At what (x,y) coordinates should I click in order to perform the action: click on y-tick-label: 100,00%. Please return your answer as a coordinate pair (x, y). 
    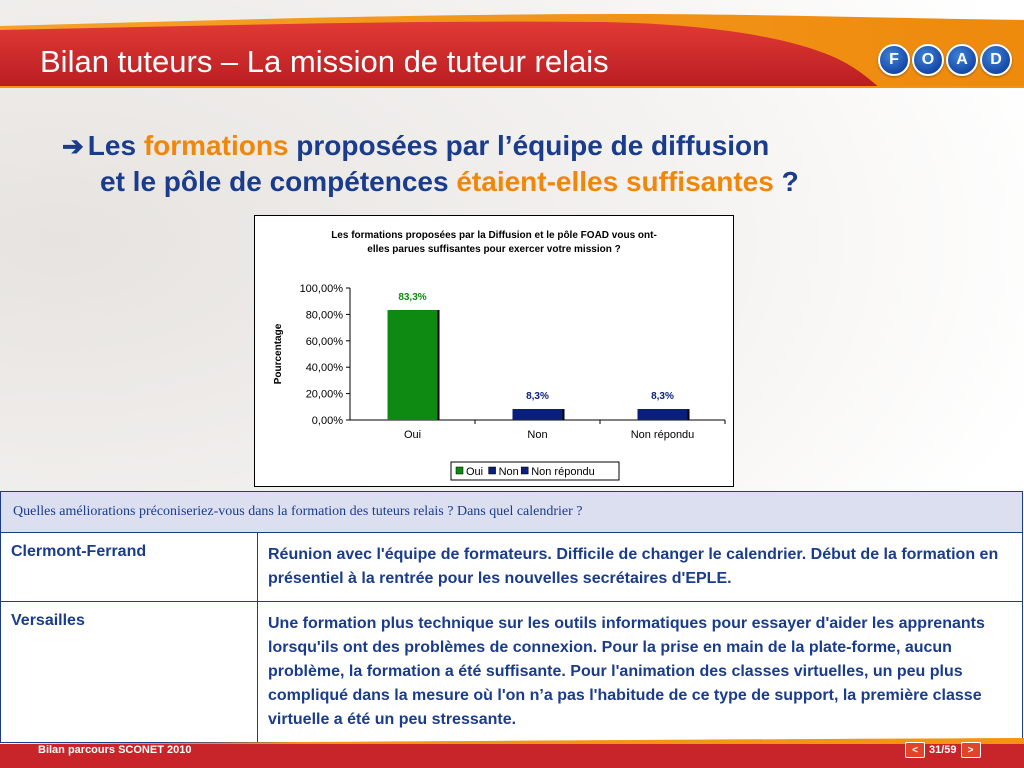
    Looking at the image, I should click on (322, 289).